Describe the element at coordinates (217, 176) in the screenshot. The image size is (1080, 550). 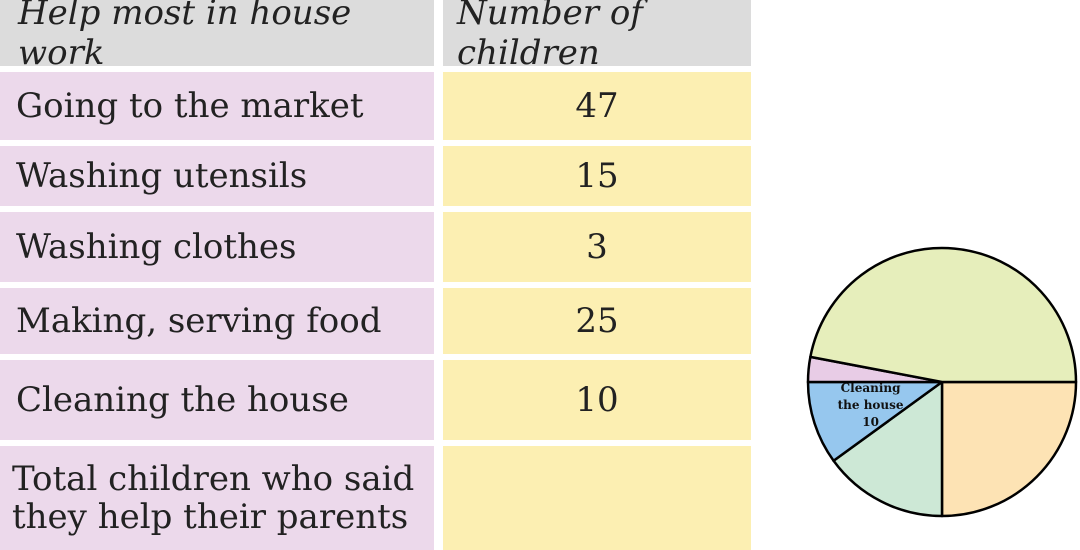
I see `row-label-utensils: Washing utensils` at that location.